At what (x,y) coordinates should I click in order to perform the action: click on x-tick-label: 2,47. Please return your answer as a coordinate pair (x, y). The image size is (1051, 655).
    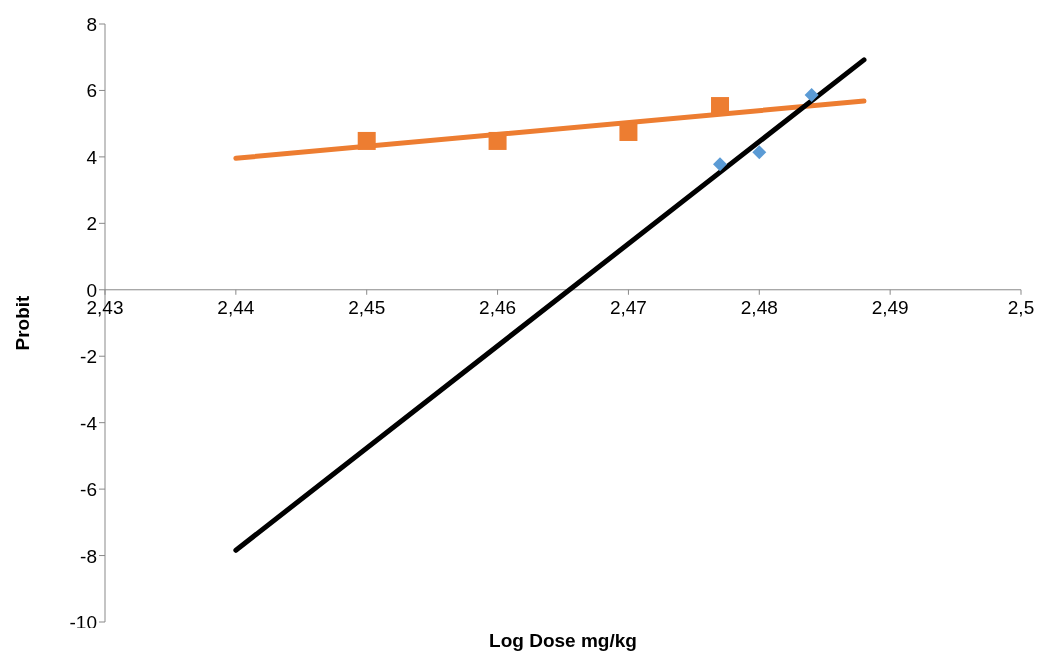
    Looking at the image, I should click on (628, 307).